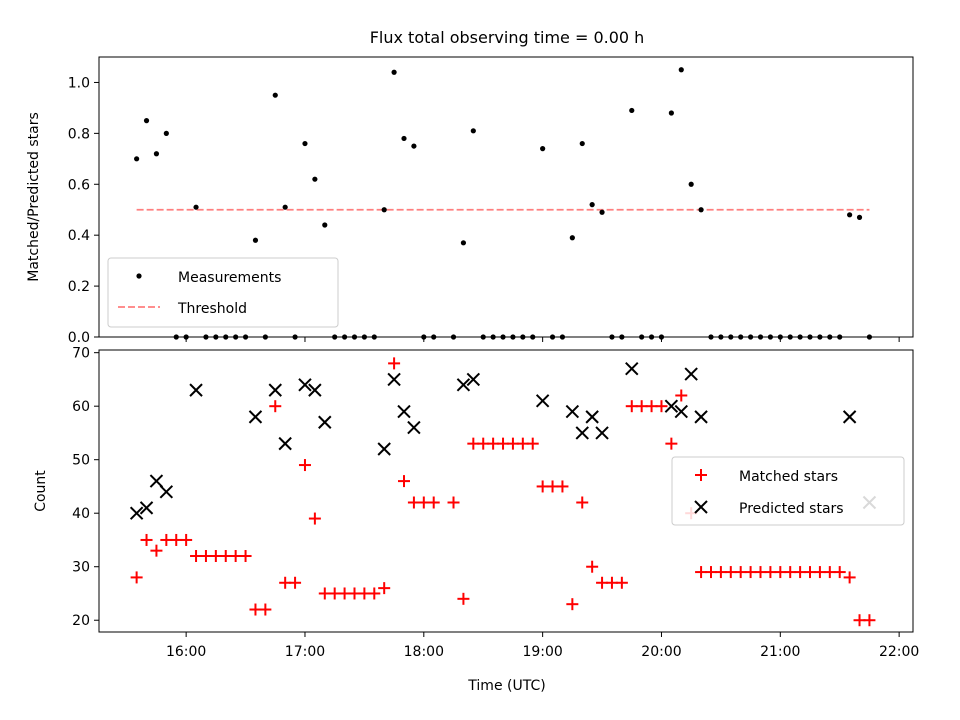  I want to click on chart-title: Flux total observing time = 0.00 h, so click(507, 37).